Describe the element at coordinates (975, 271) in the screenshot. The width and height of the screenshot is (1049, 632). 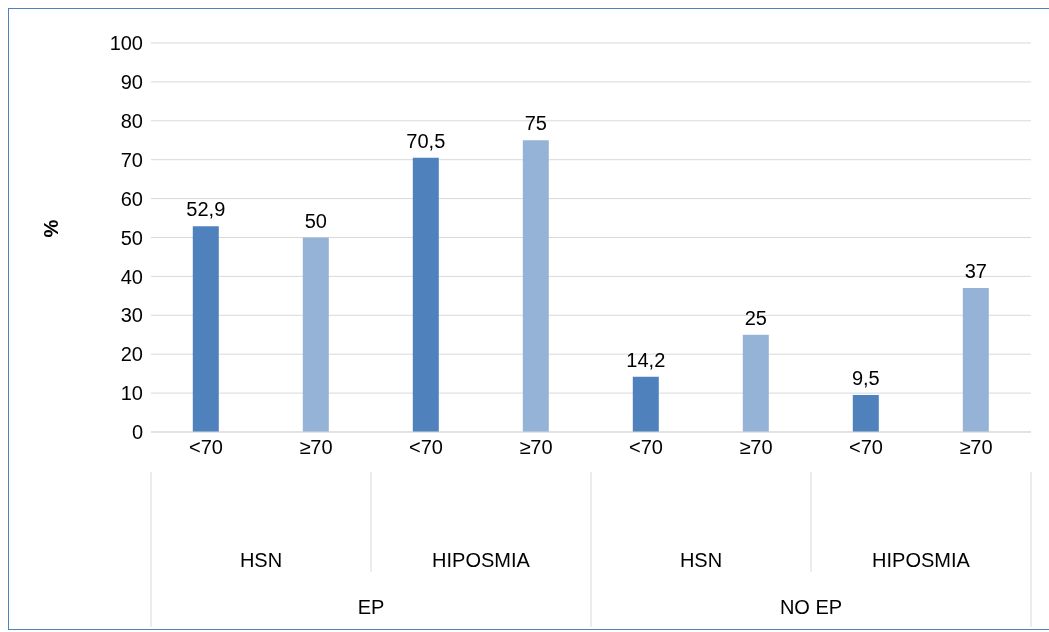
I see `data-label: 37` at that location.